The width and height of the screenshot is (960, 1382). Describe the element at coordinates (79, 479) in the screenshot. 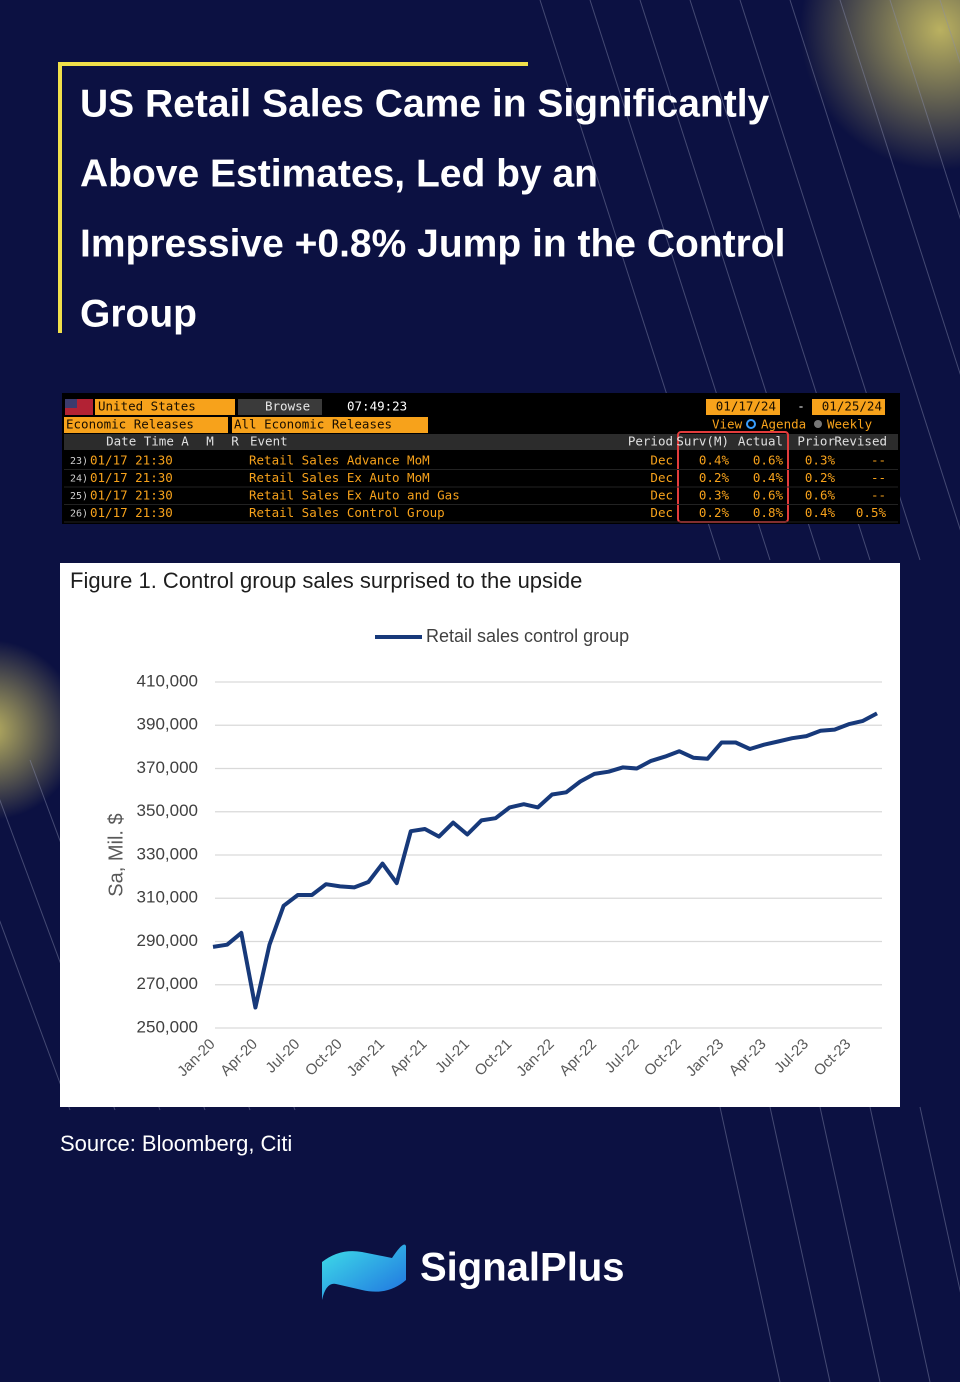

I see `cell: 24)` at that location.